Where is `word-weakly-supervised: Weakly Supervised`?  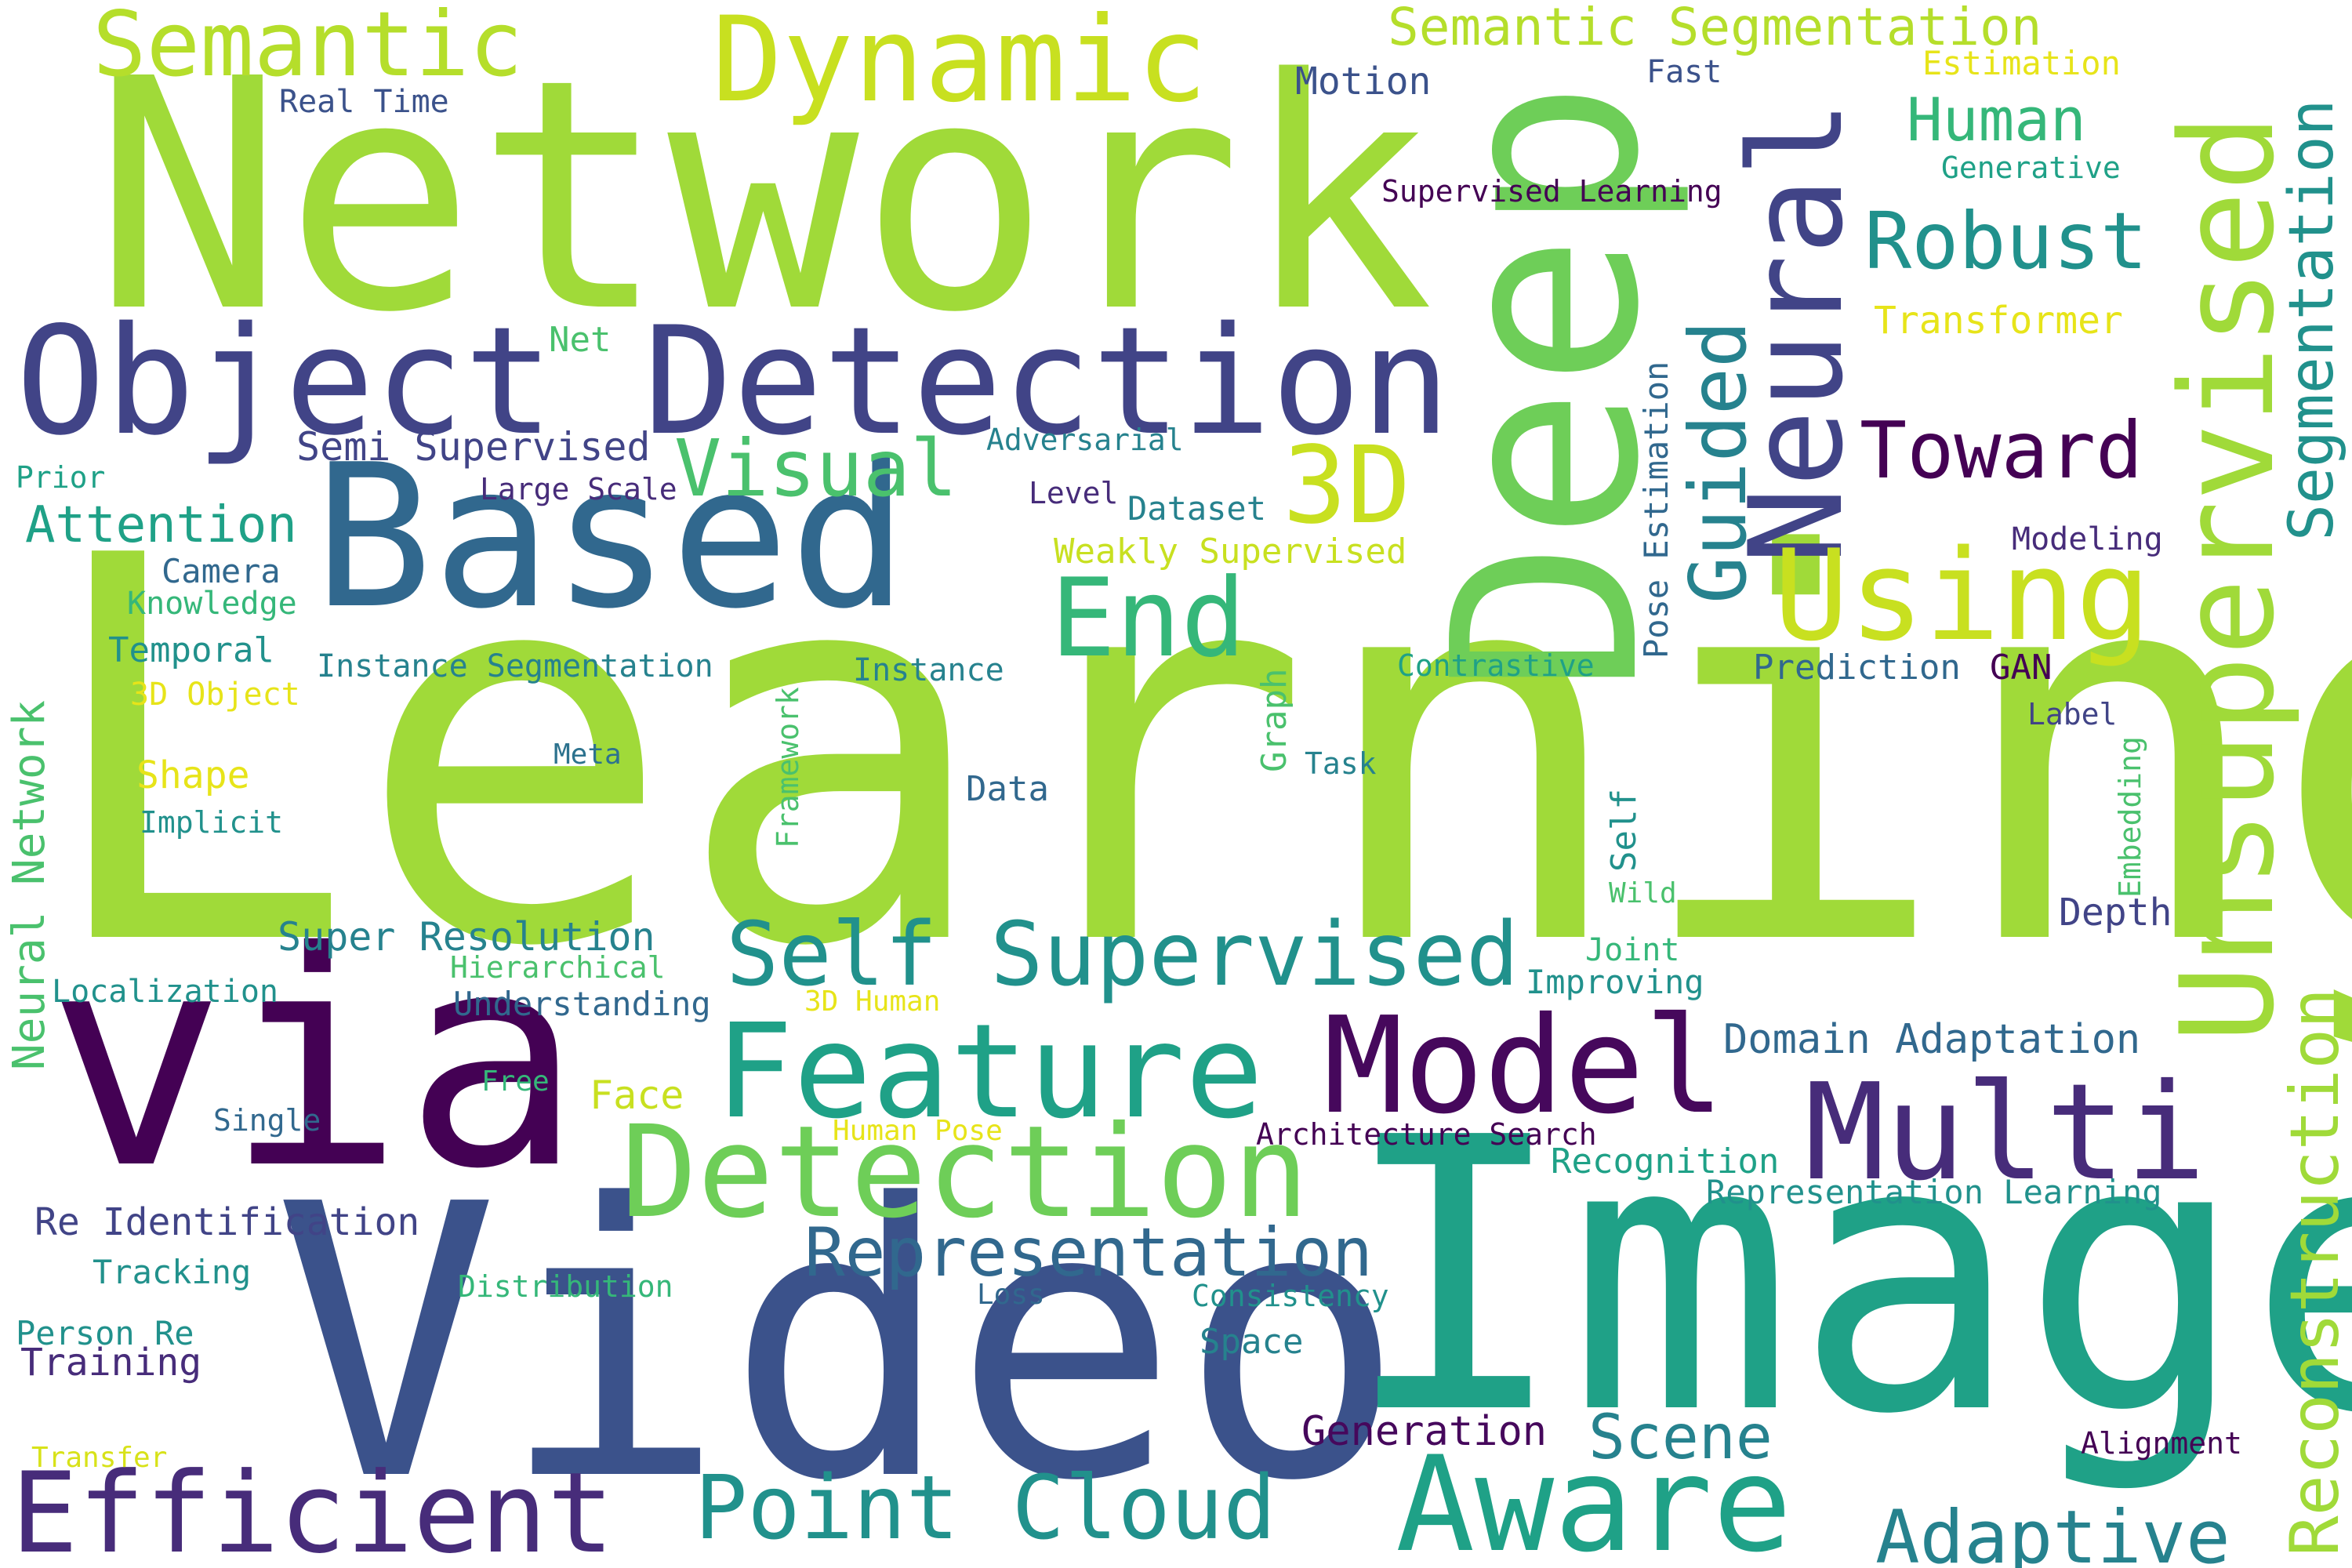
word-weakly-supervised: Weakly Supervised is located at coordinates (1230, 552).